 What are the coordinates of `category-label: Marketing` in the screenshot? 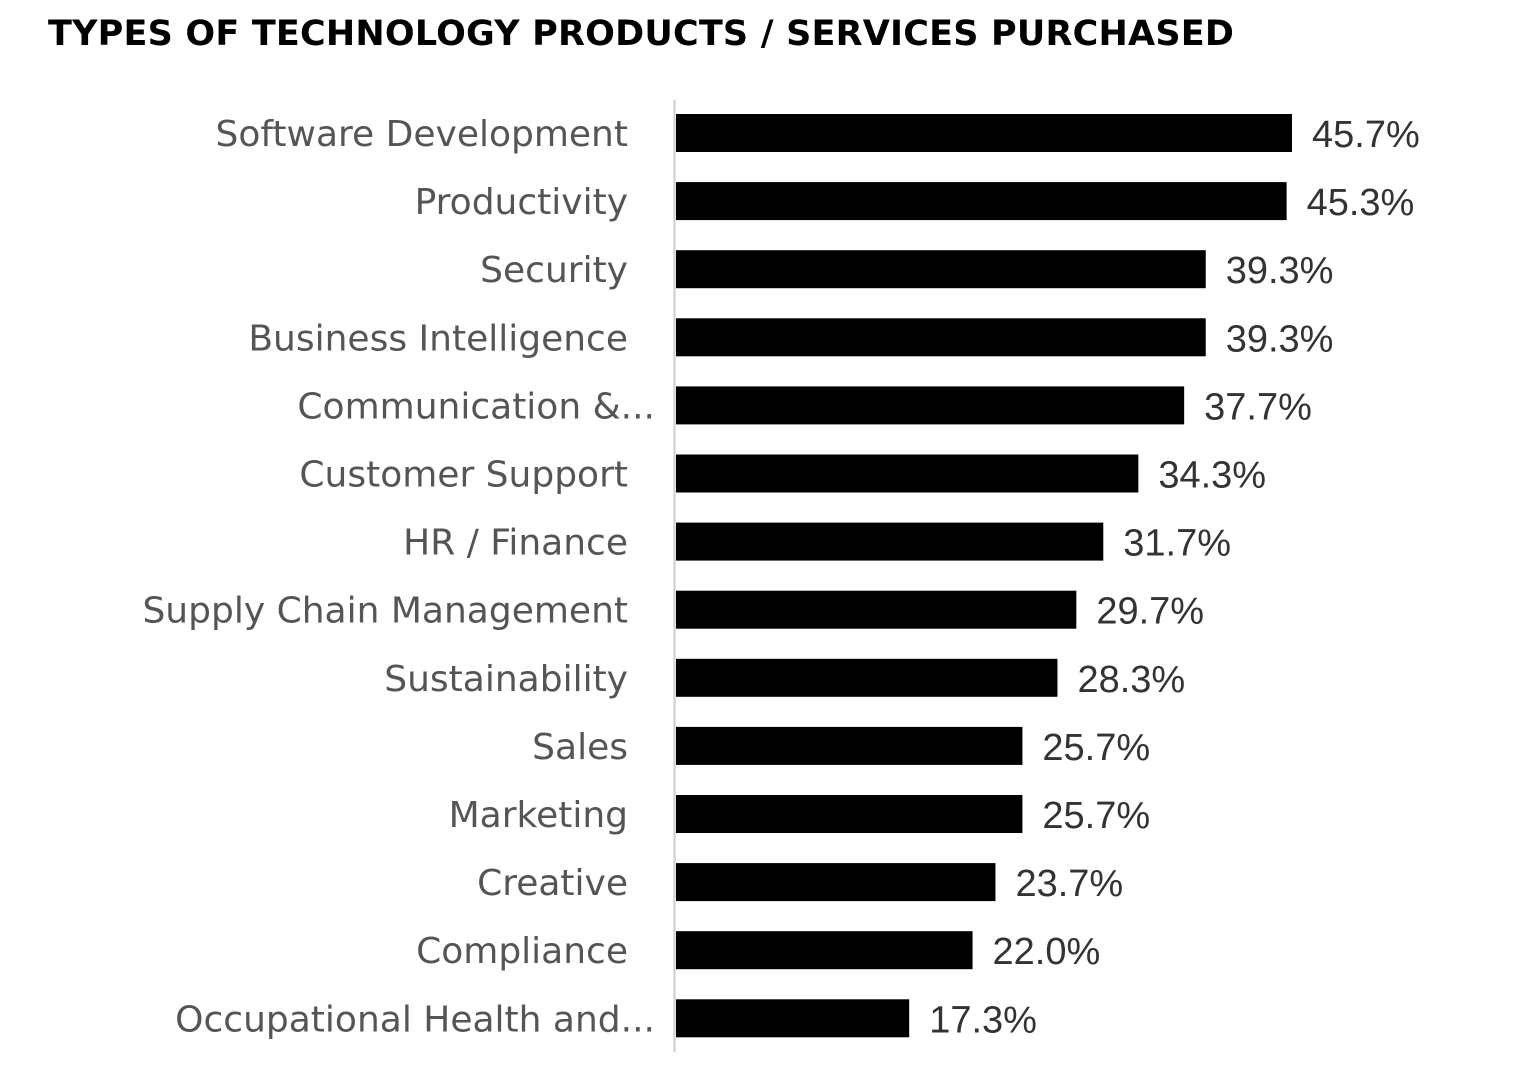 It's located at (538, 815).